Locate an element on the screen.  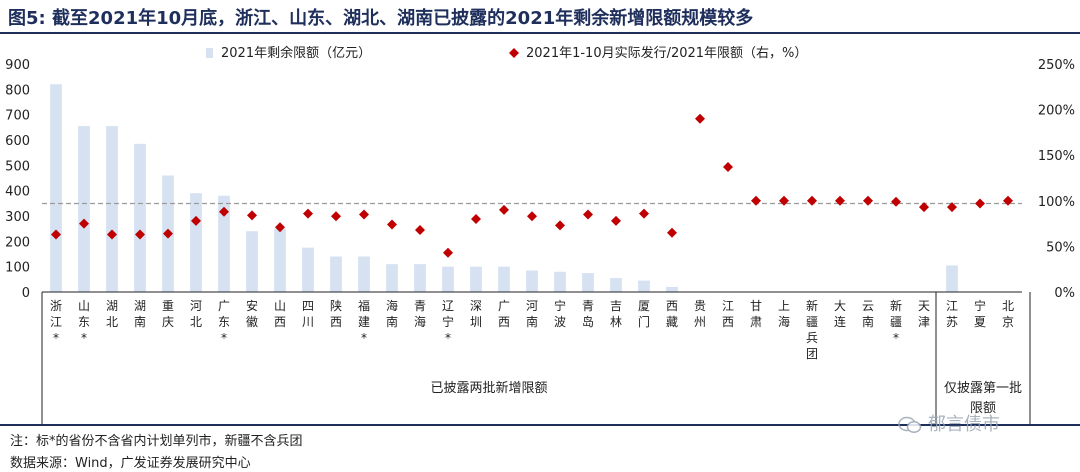
bar-山西 is located at coordinates (280, 260).